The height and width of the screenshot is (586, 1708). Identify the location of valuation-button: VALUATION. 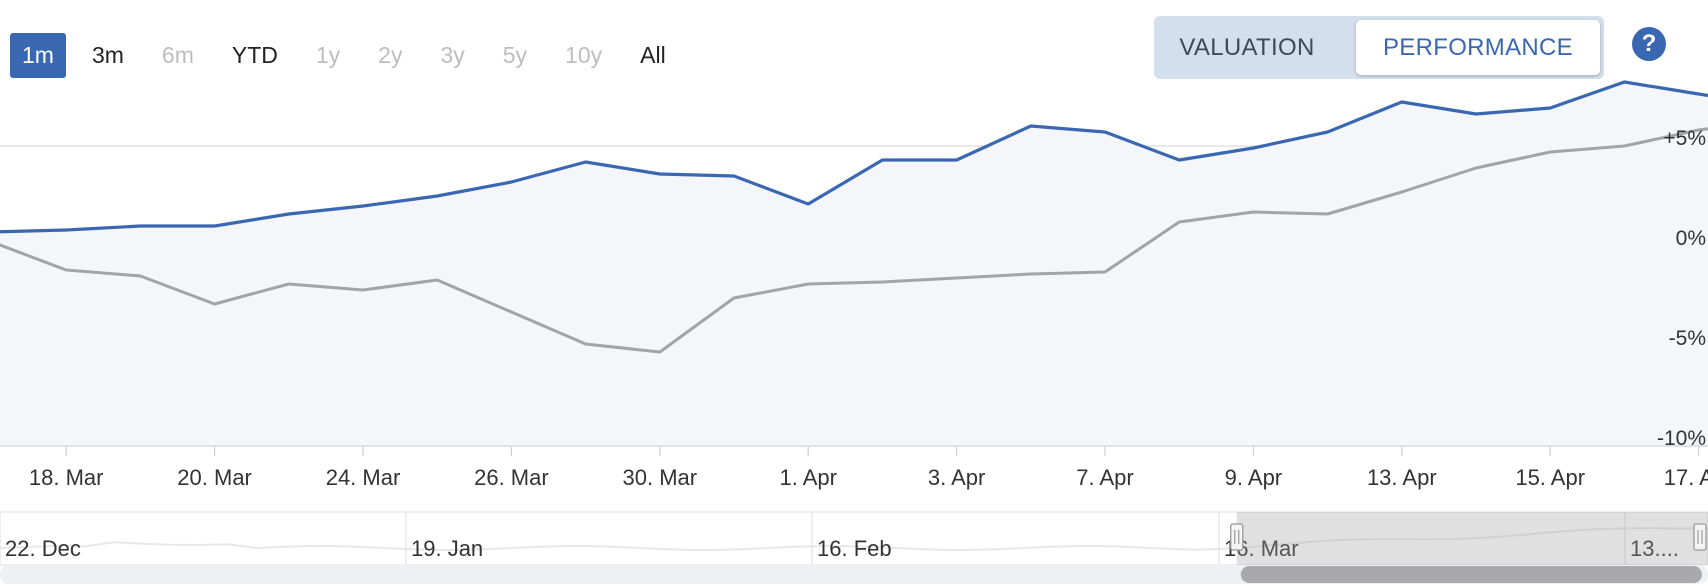
(1247, 47).